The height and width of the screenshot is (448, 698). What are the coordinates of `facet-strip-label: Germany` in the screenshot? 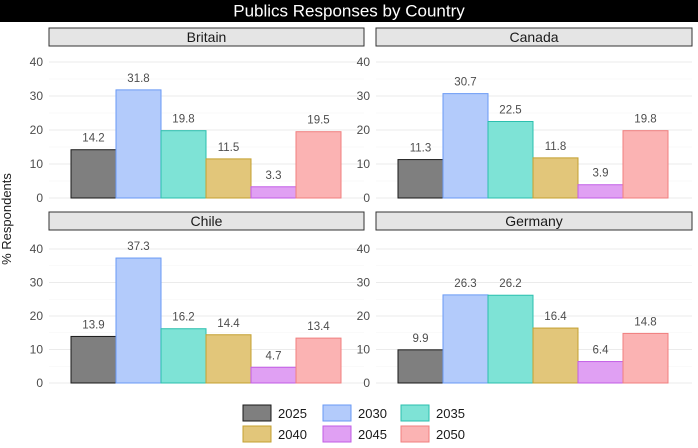 It's located at (534, 221).